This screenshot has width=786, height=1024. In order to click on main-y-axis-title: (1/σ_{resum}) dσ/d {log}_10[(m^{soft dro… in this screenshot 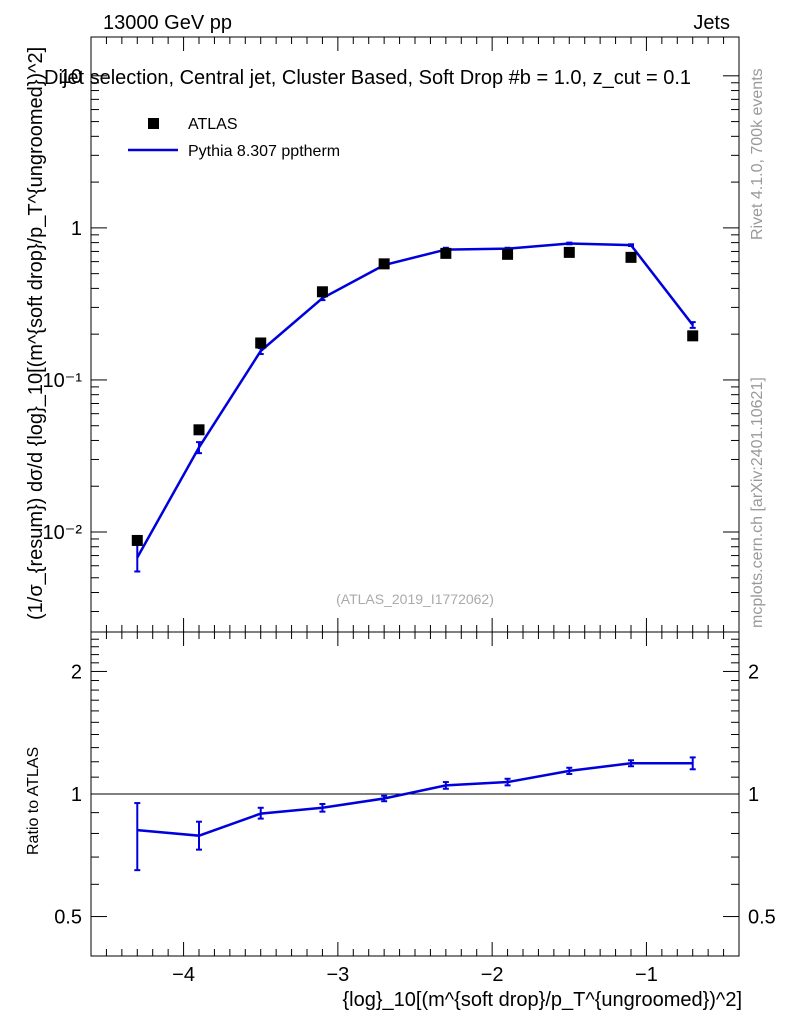, I will do `click(36, 333)`.